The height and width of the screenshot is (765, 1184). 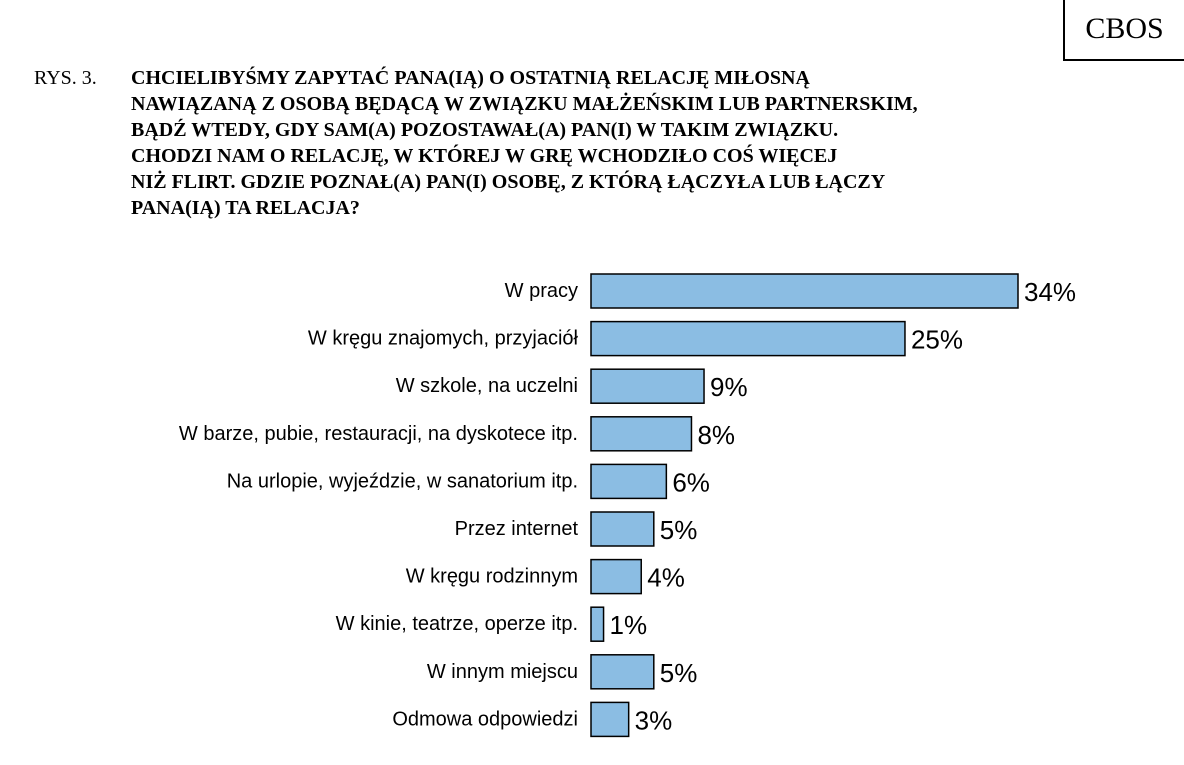 I want to click on value-label: 34%, so click(x=1050, y=292).